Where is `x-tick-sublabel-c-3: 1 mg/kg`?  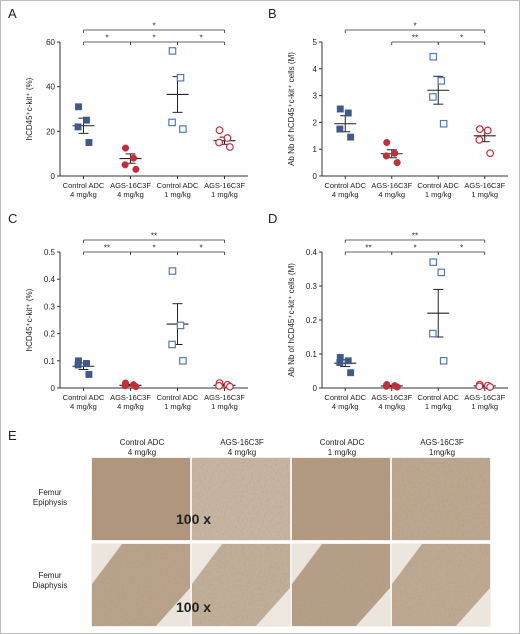 x-tick-sublabel-c-3: 1 mg/kg is located at coordinates (224, 406).